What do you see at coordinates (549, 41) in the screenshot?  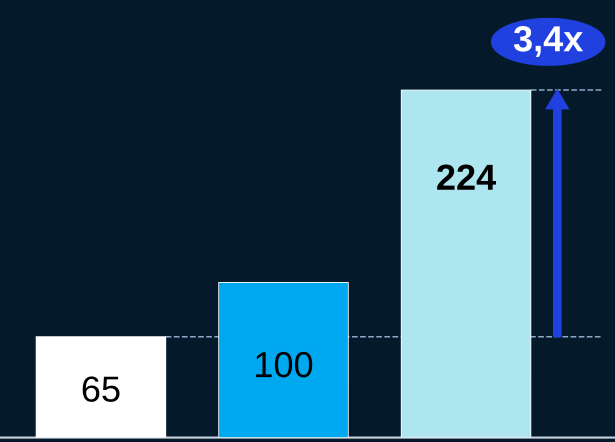 I see `annotation: 3,4x` at bounding box center [549, 41].